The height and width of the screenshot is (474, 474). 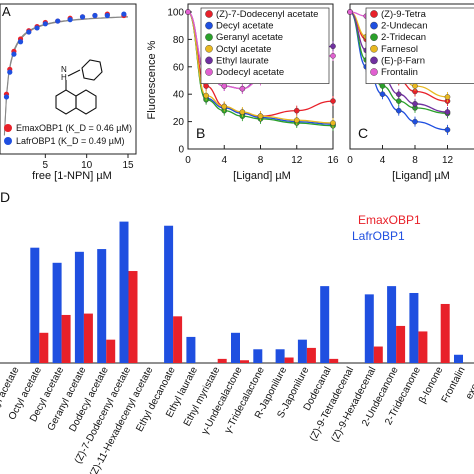 What do you see at coordinates (245, 26) in the screenshot?
I see `legend-label: Decyl acetate` at bounding box center [245, 26].